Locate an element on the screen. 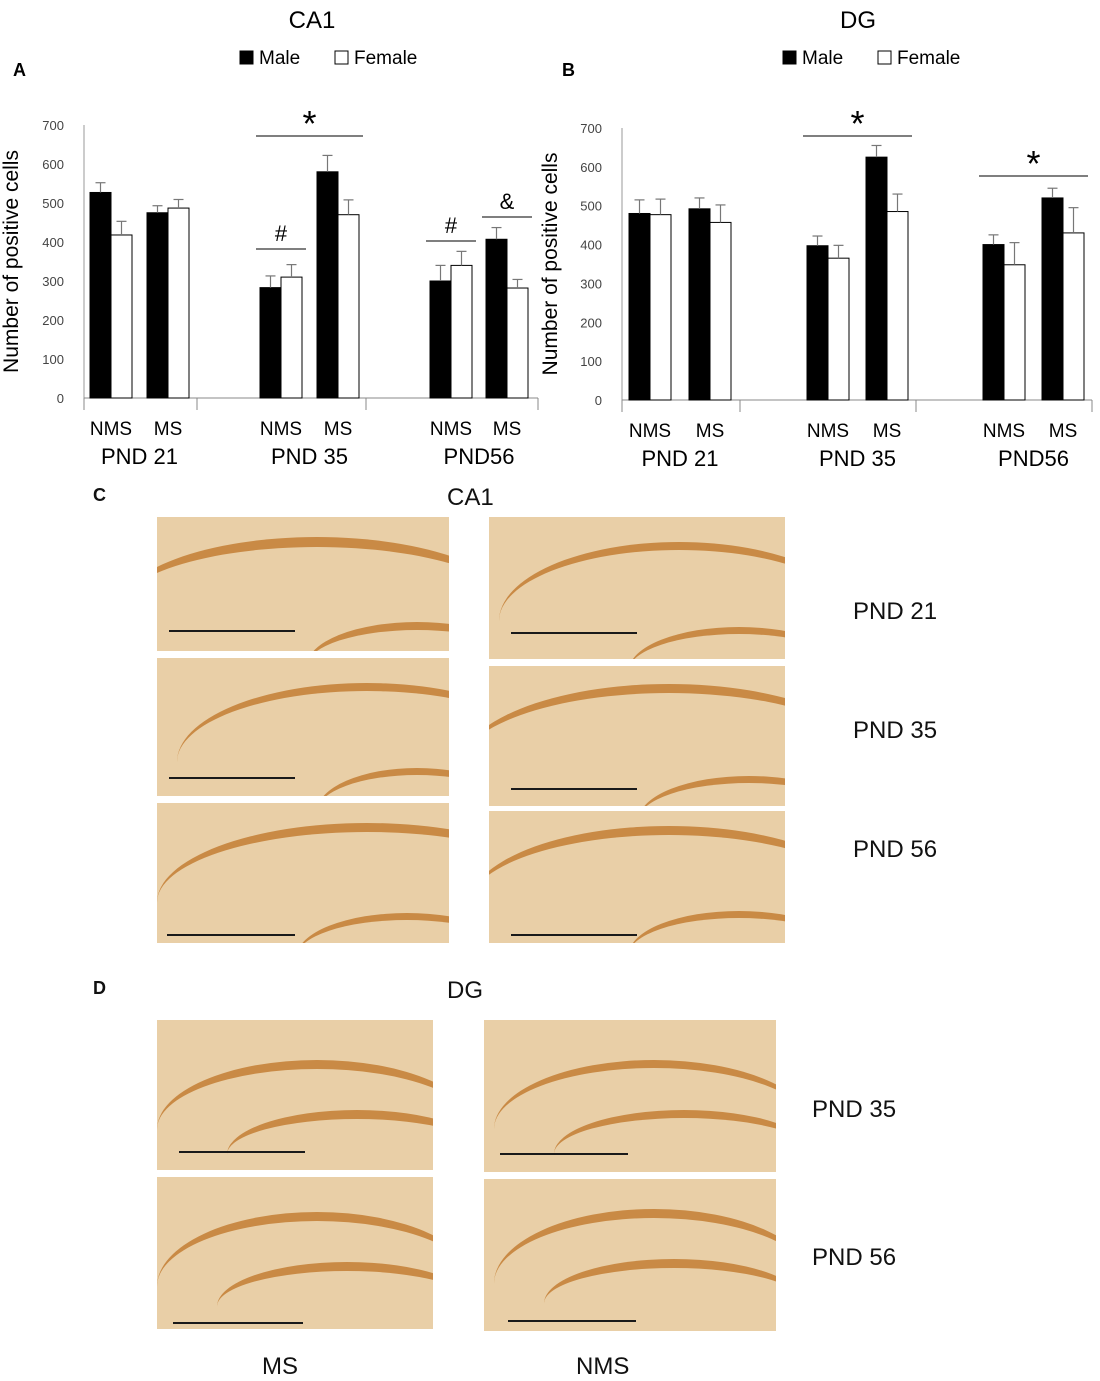  ca1-legend-male-swatch is located at coordinates (246, 57).